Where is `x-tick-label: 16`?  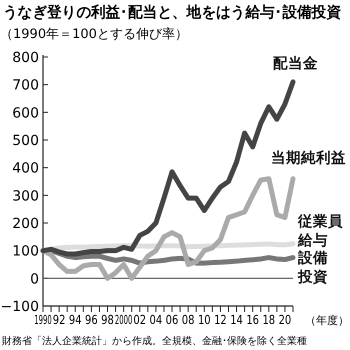
x-tick-label: 16 is located at coordinates (253, 320).